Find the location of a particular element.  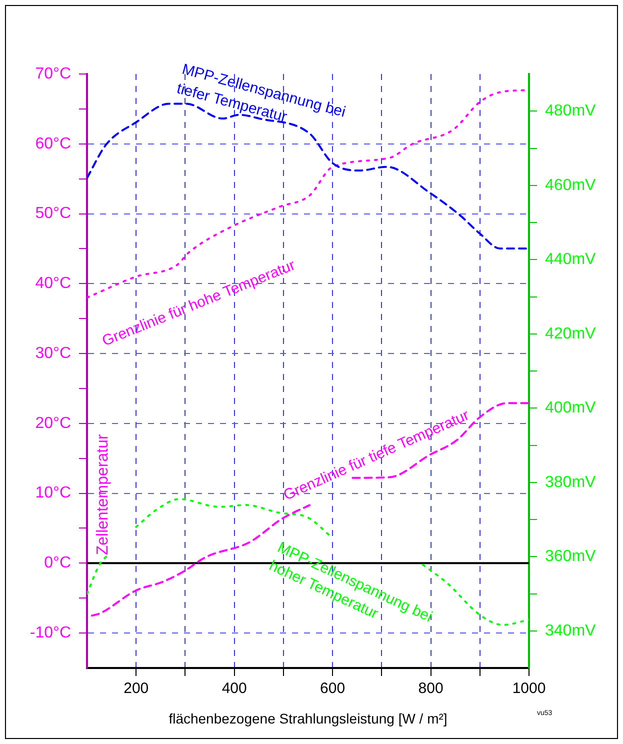

y-tick-label: 0°C is located at coordinates (57, 563).